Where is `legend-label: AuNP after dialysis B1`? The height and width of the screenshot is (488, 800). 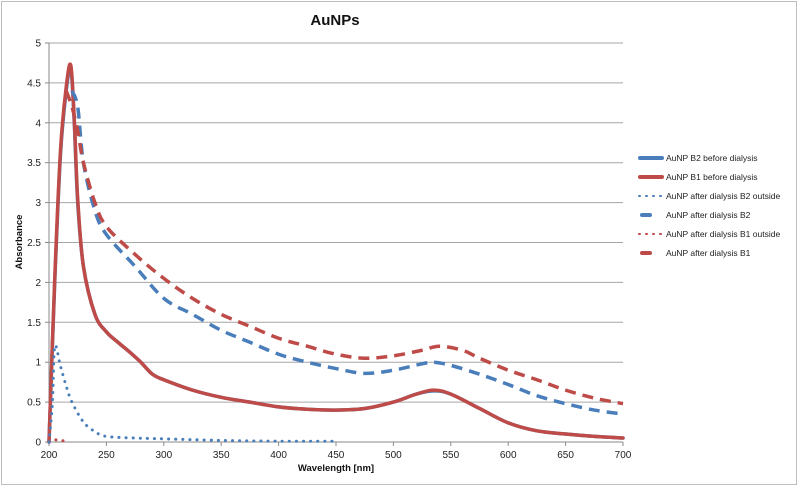
legend-label: AuNP after dialysis B1 is located at coordinates (708, 252).